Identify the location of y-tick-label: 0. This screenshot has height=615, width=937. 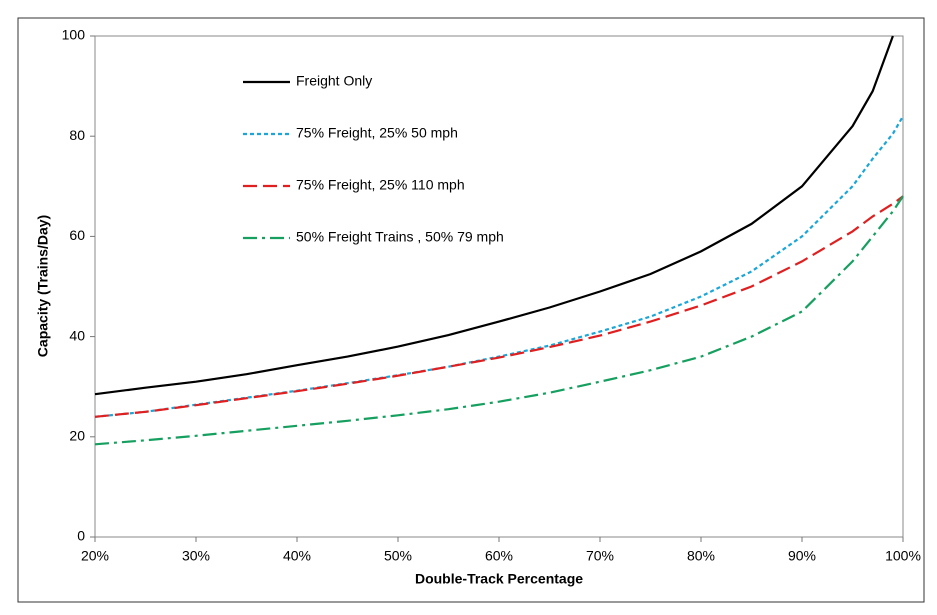
(81, 536).